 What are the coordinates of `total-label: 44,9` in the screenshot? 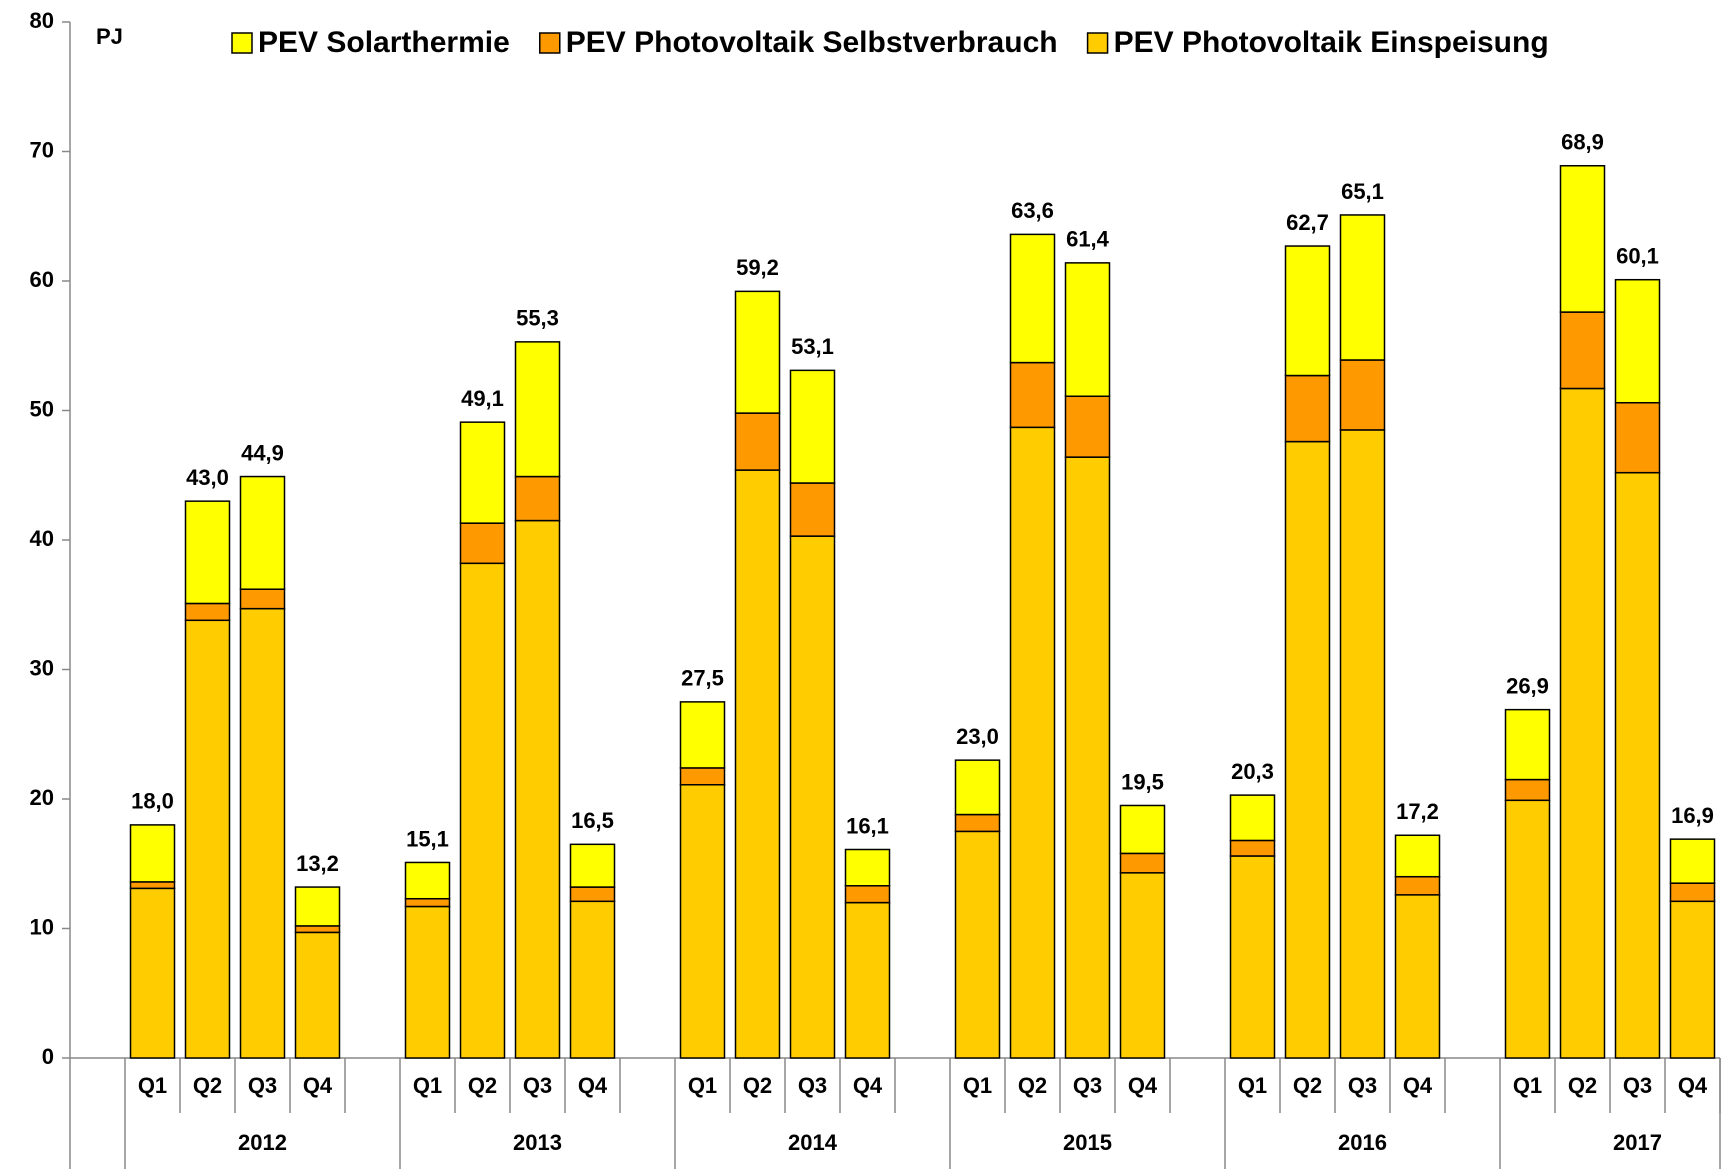 It's located at (262, 452).